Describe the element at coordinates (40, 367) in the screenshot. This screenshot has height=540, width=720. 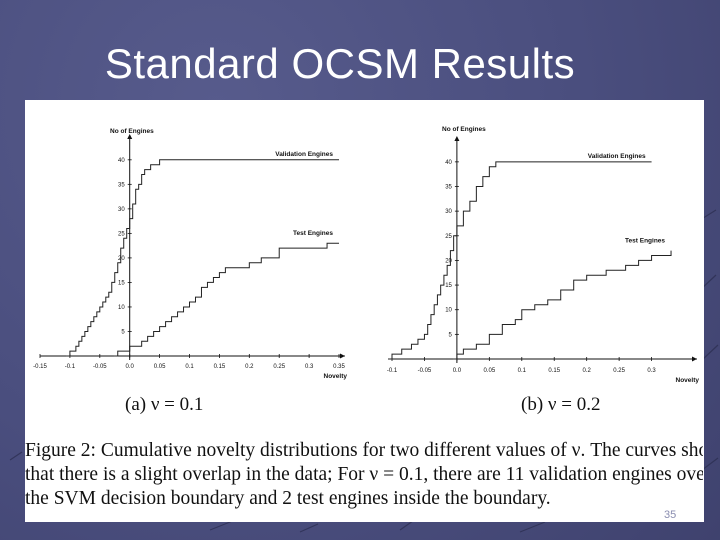
I see `x-tick-label-a: -0.15` at that location.